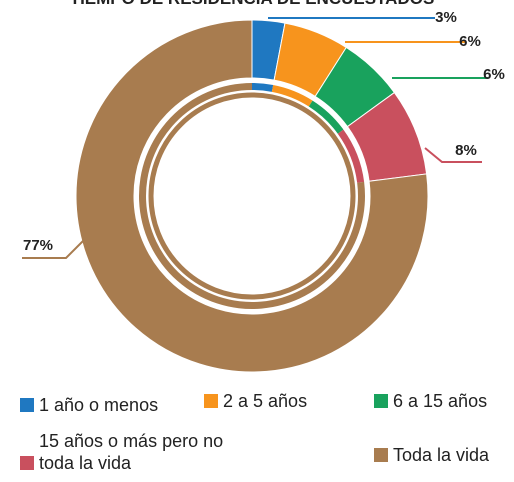 The image size is (514, 482). Describe the element at coordinates (38, 245) in the screenshot. I see `value-label: 77%` at that location.